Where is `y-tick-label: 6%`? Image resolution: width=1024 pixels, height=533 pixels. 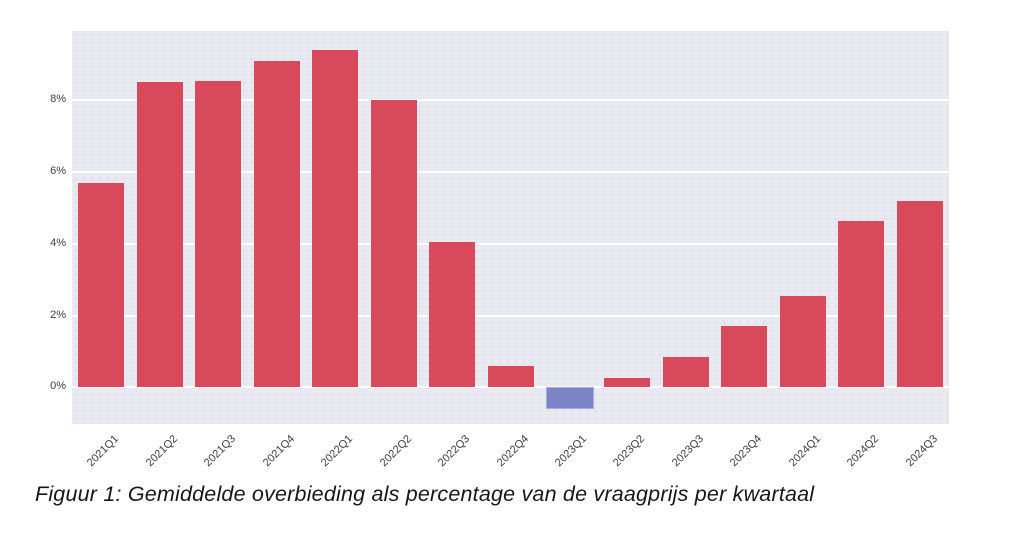 y-tick-label: 6% is located at coordinates (58, 171).